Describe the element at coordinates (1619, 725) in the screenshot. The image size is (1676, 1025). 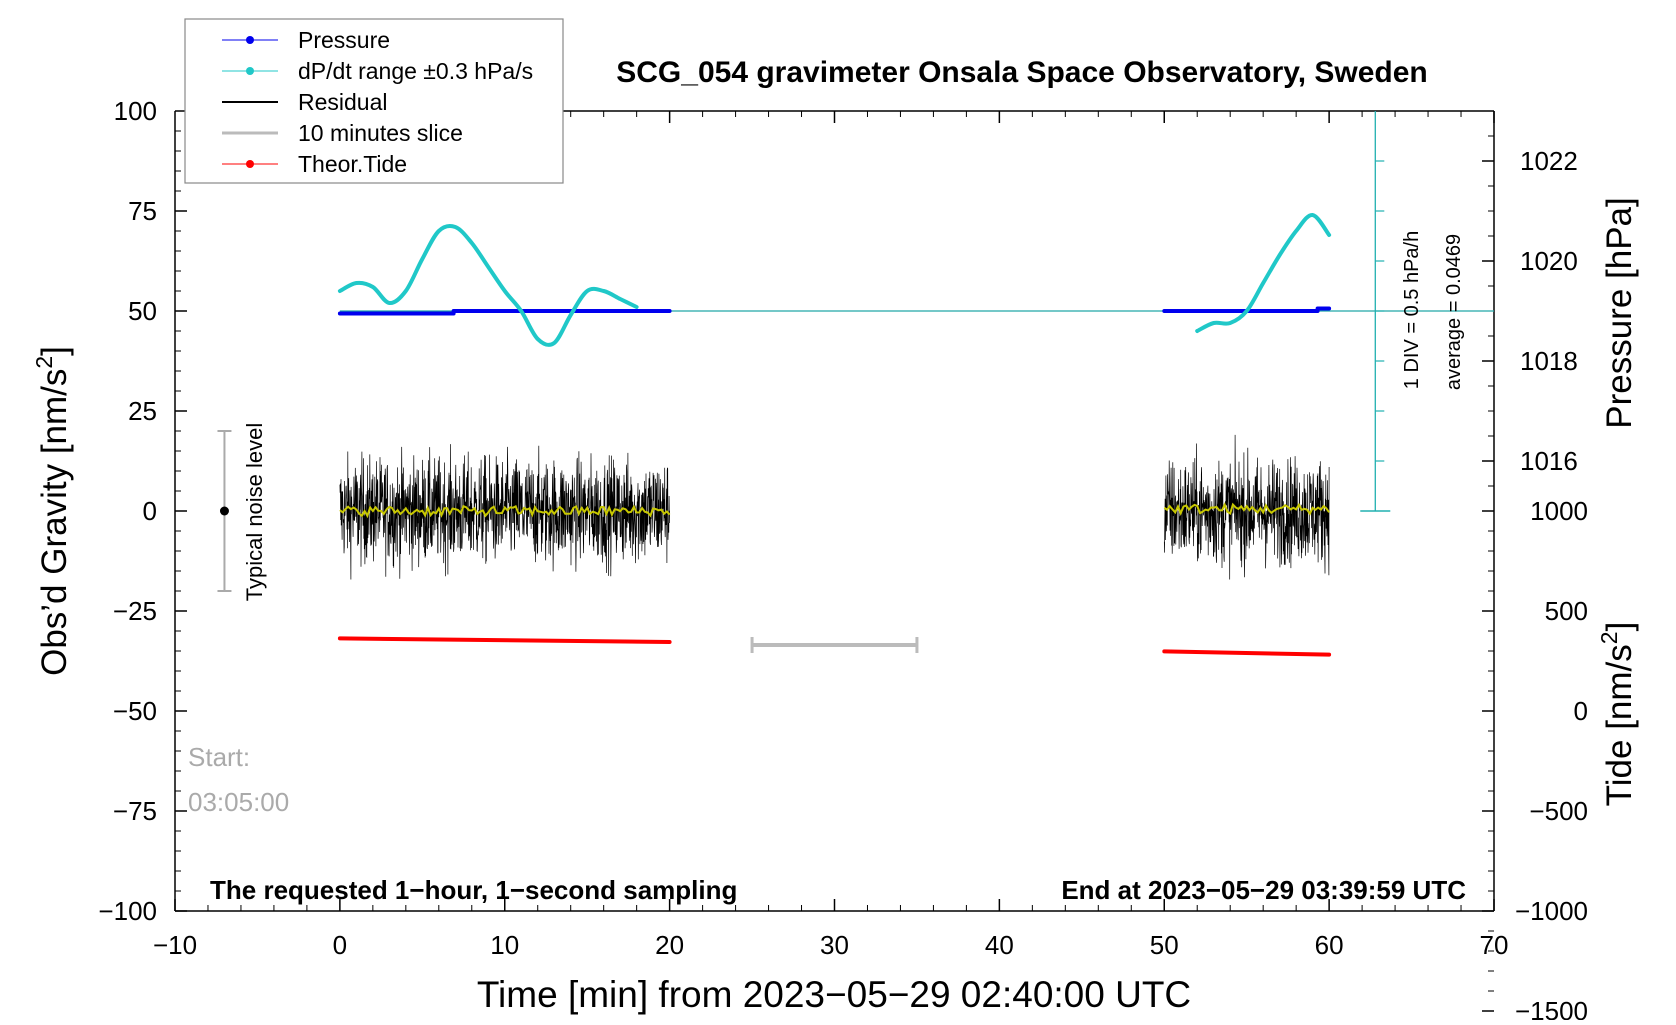
I see `tide-axis-label-main: Tide [nm/s` at that location.